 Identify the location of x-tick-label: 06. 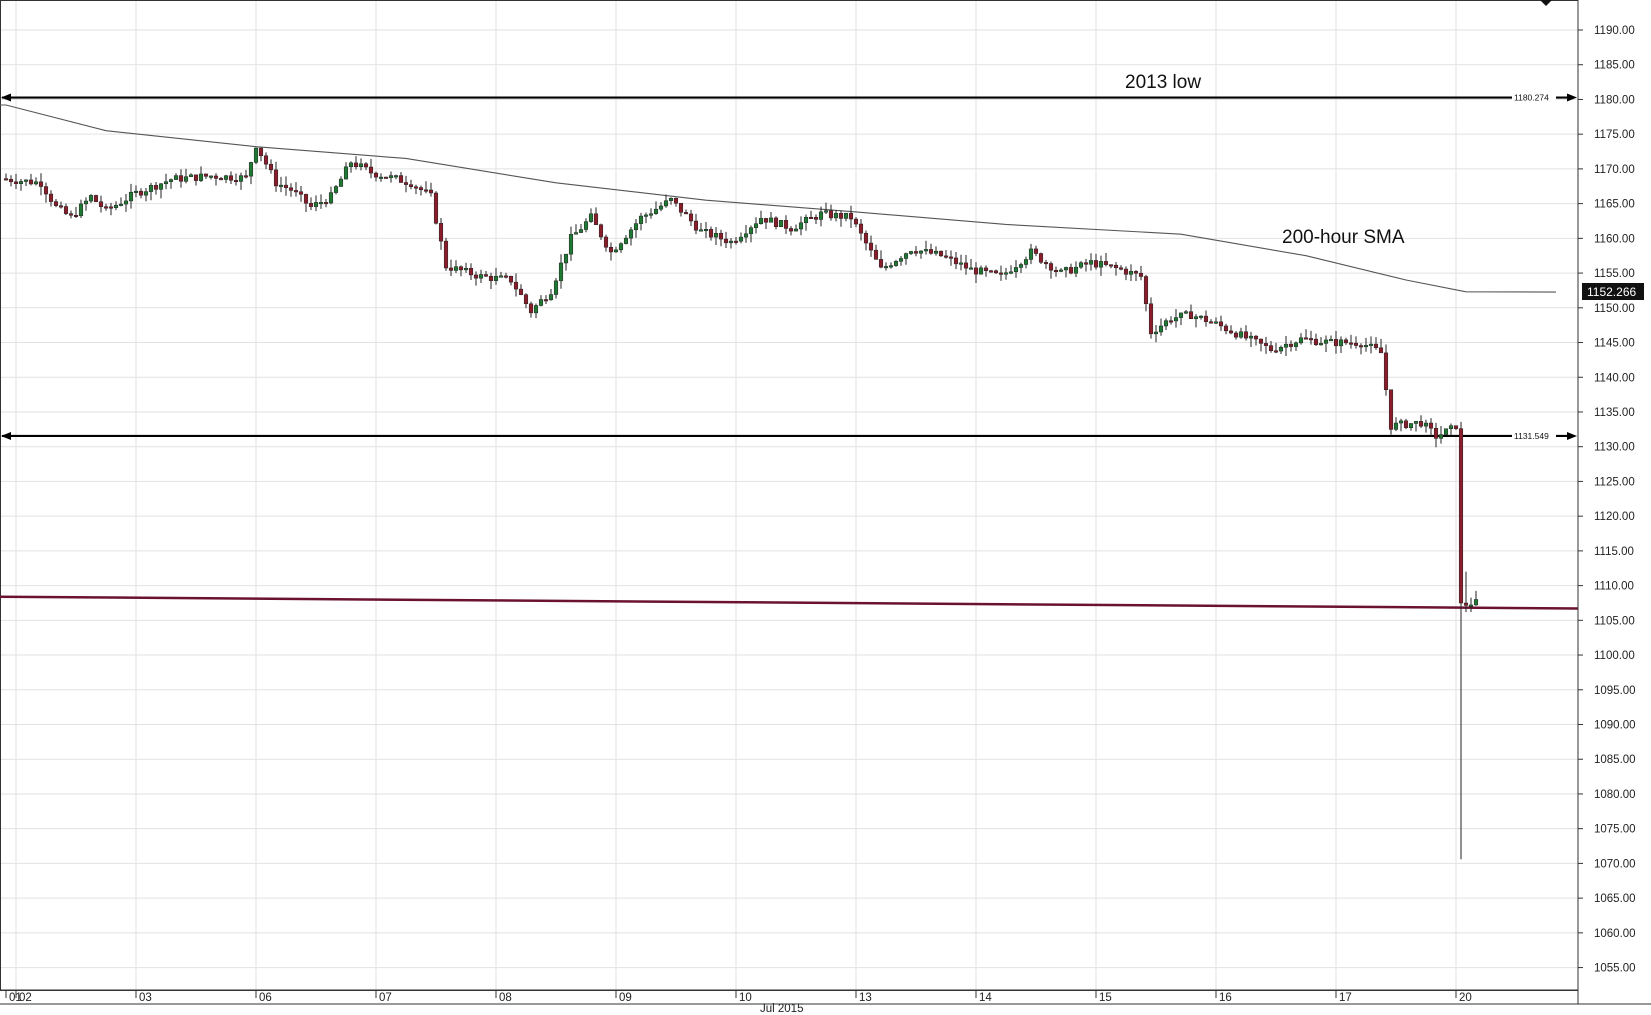
(265, 998).